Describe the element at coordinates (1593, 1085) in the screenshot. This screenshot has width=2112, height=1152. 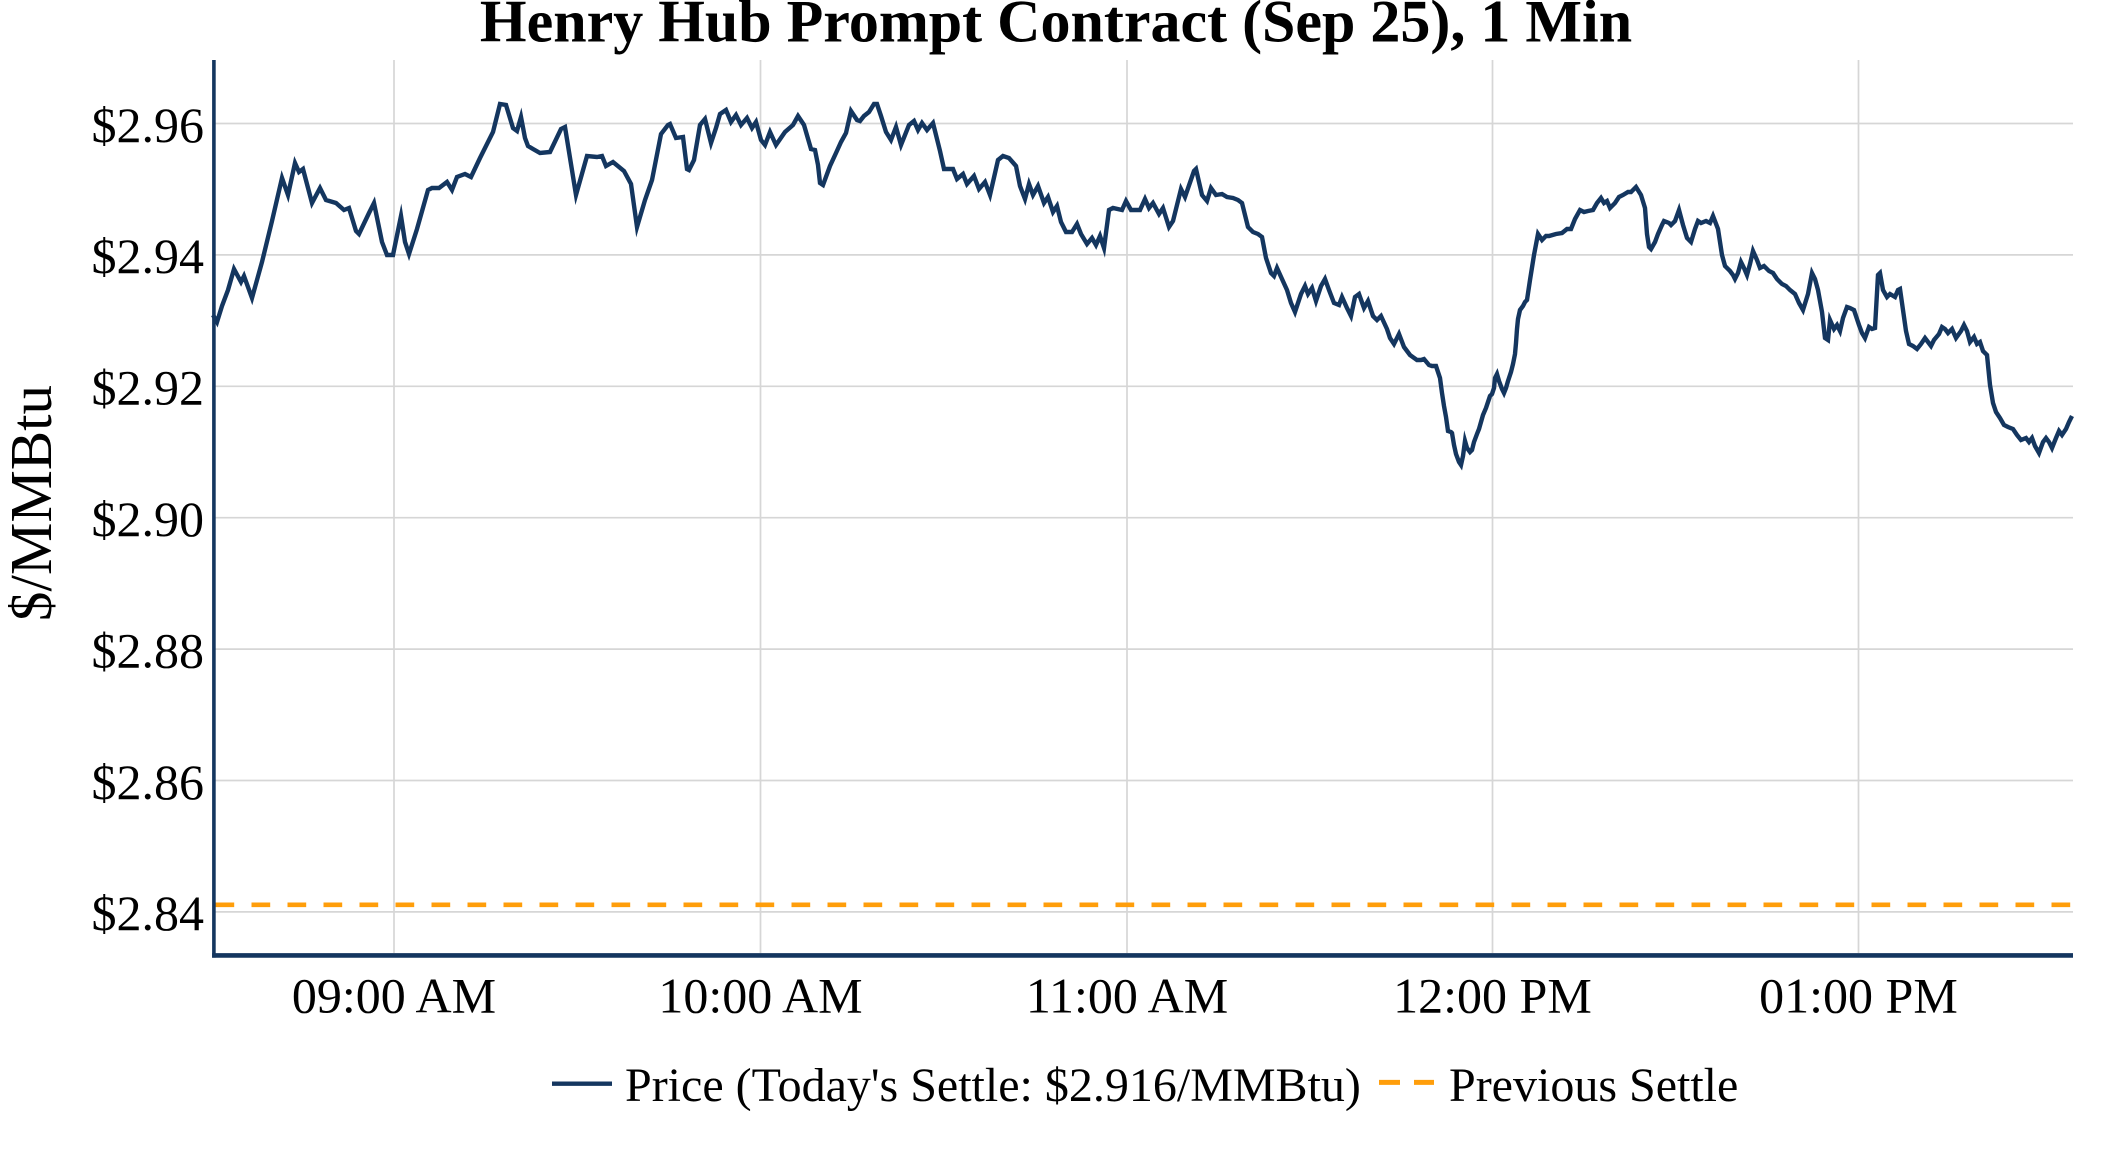
I see `svg-text: Previous Settle` at that location.